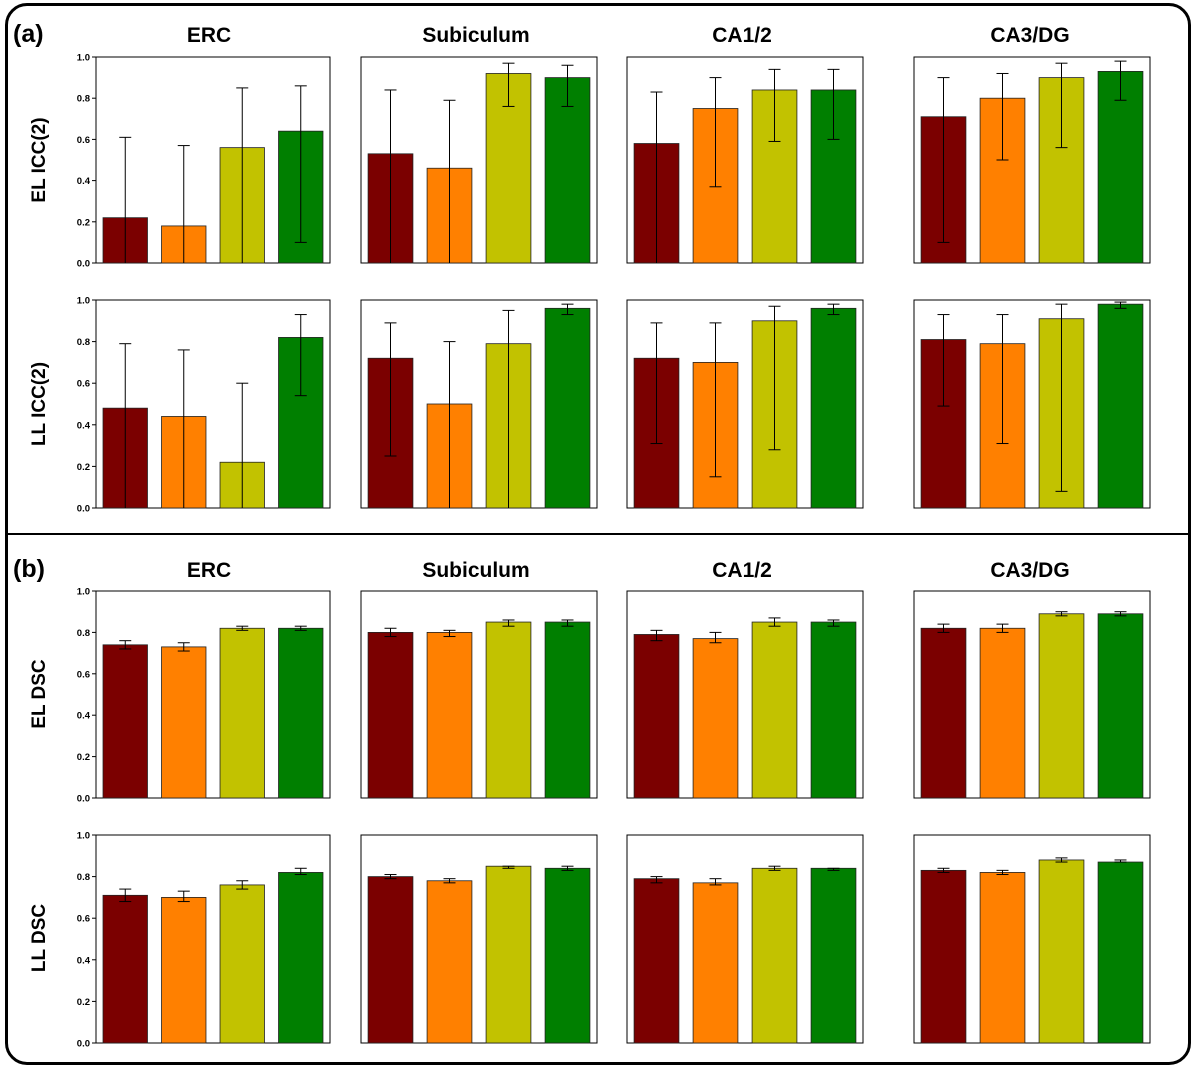 The width and height of the screenshot is (1196, 1070). What do you see at coordinates (83, 509) in the screenshot?
I see `plot-ll-icc-erc-ytick-label: 0.0` at bounding box center [83, 509].